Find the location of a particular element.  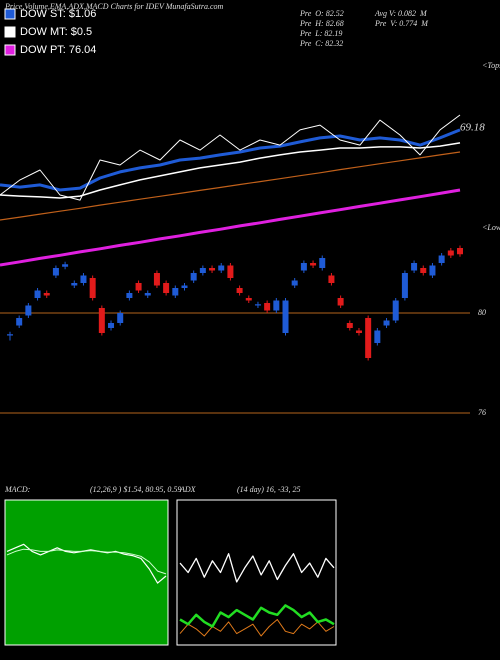

annotation: <Lows is located at coordinates (491, 227).